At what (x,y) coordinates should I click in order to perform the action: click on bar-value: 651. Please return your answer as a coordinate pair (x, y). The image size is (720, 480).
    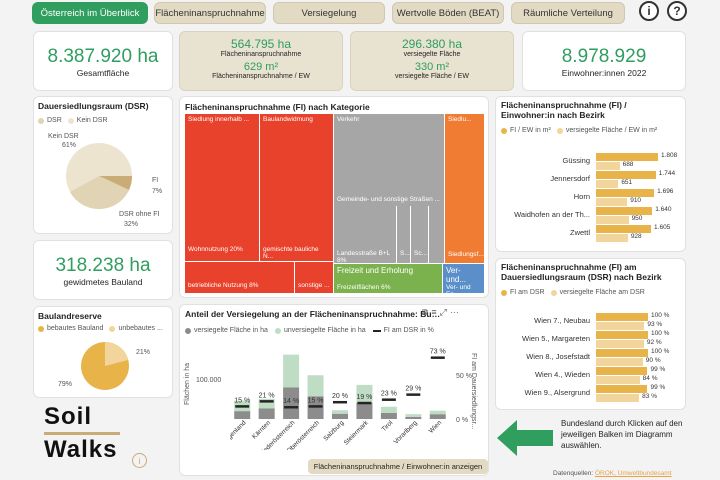
    Looking at the image, I should click on (627, 182).